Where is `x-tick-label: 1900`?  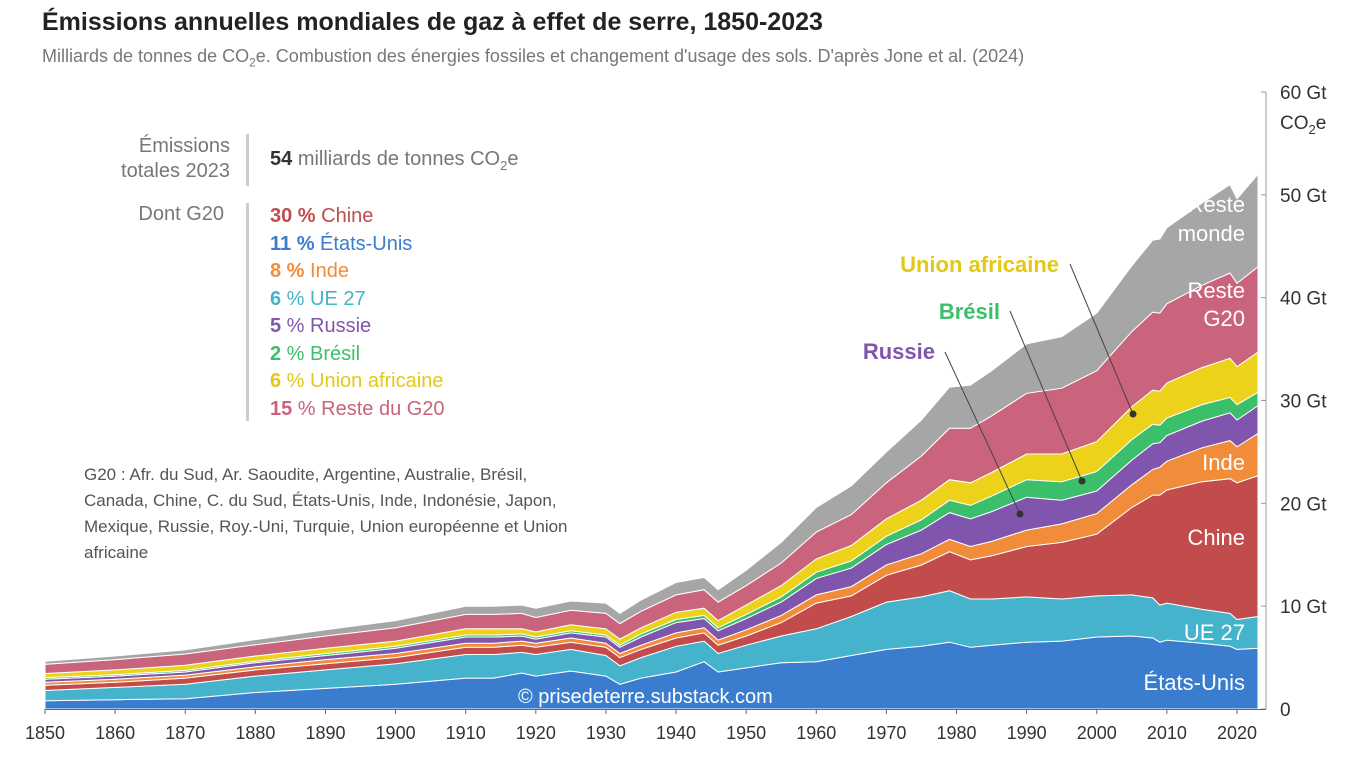 x-tick-label: 1900 is located at coordinates (396, 733).